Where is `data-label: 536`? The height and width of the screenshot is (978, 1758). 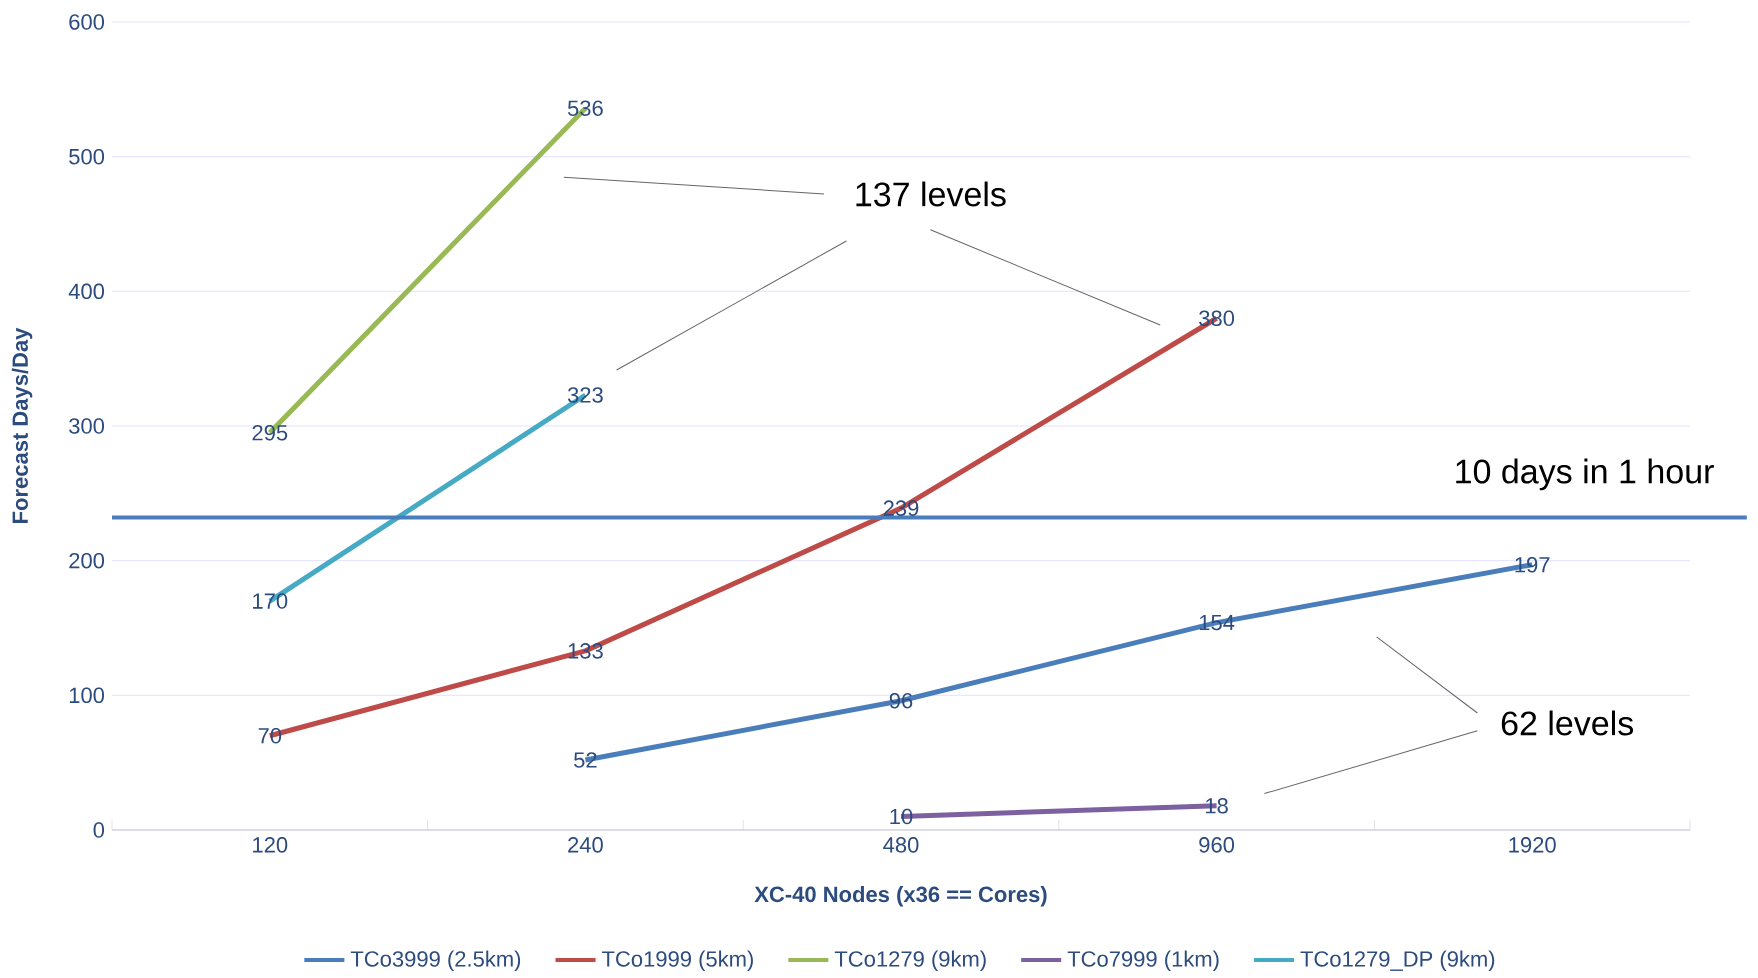
data-label: 536 is located at coordinates (585, 108).